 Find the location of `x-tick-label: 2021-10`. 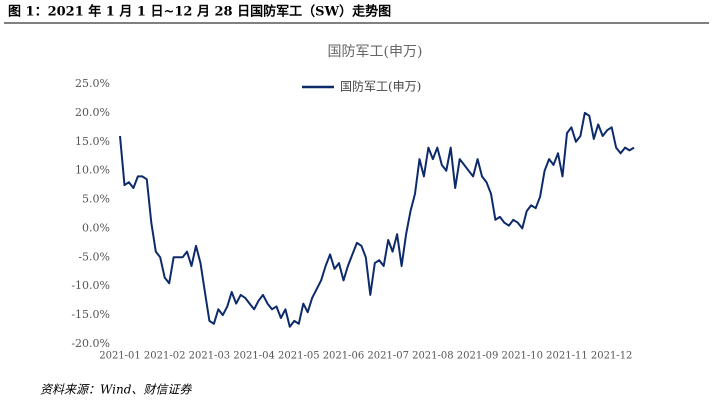

x-tick-label: 2021-10 is located at coordinates (522, 356).